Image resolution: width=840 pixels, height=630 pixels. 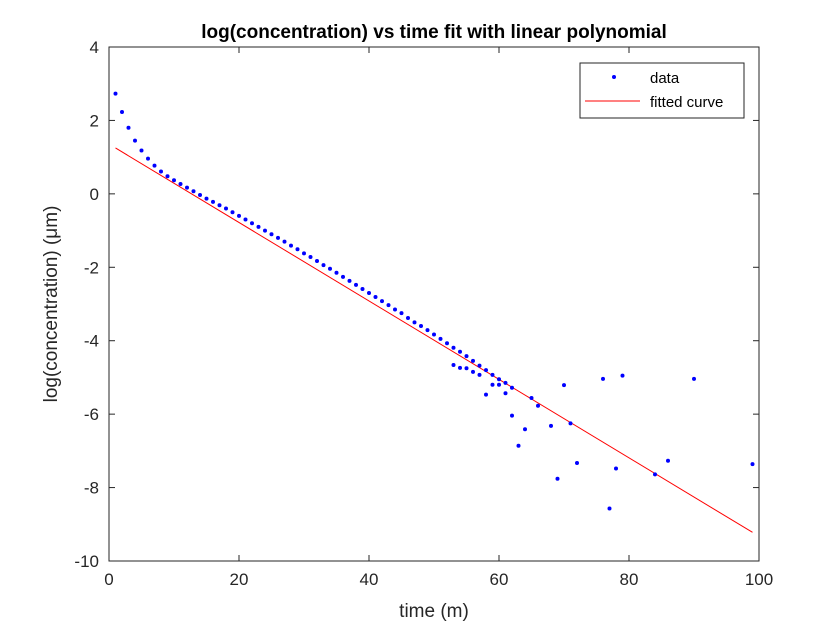 I want to click on x-tick-label: 40, so click(x=369, y=579).